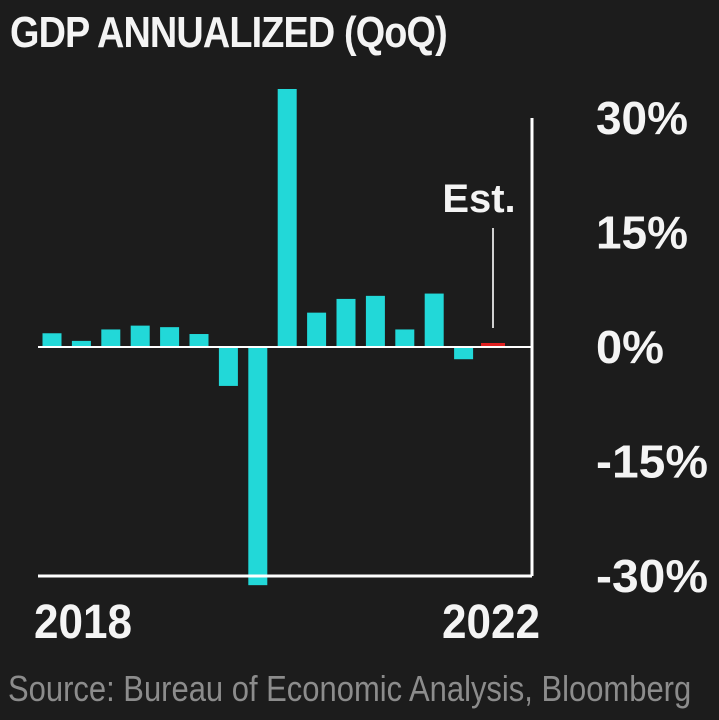 The width and height of the screenshot is (719, 720). What do you see at coordinates (642, 118) in the screenshot?
I see `y-tick-label: 30%` at bounding box center [642, 118].